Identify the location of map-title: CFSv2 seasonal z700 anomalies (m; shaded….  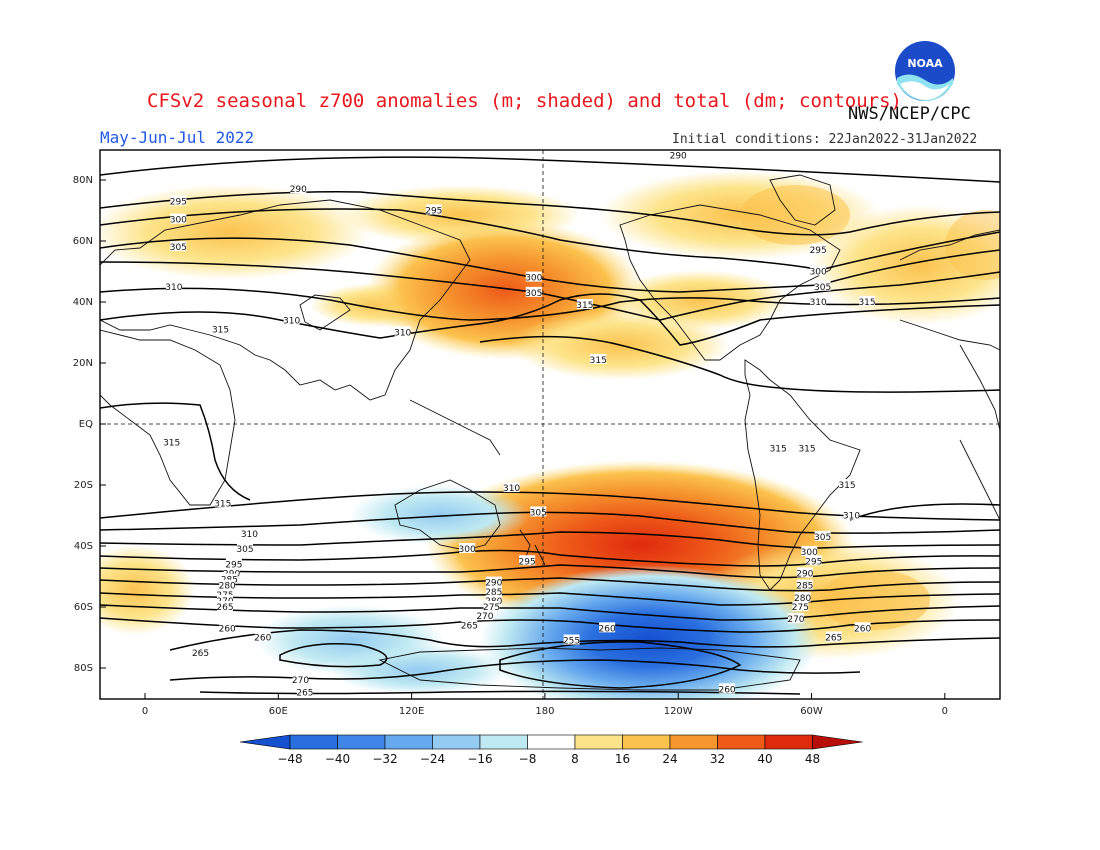
(524, 101).